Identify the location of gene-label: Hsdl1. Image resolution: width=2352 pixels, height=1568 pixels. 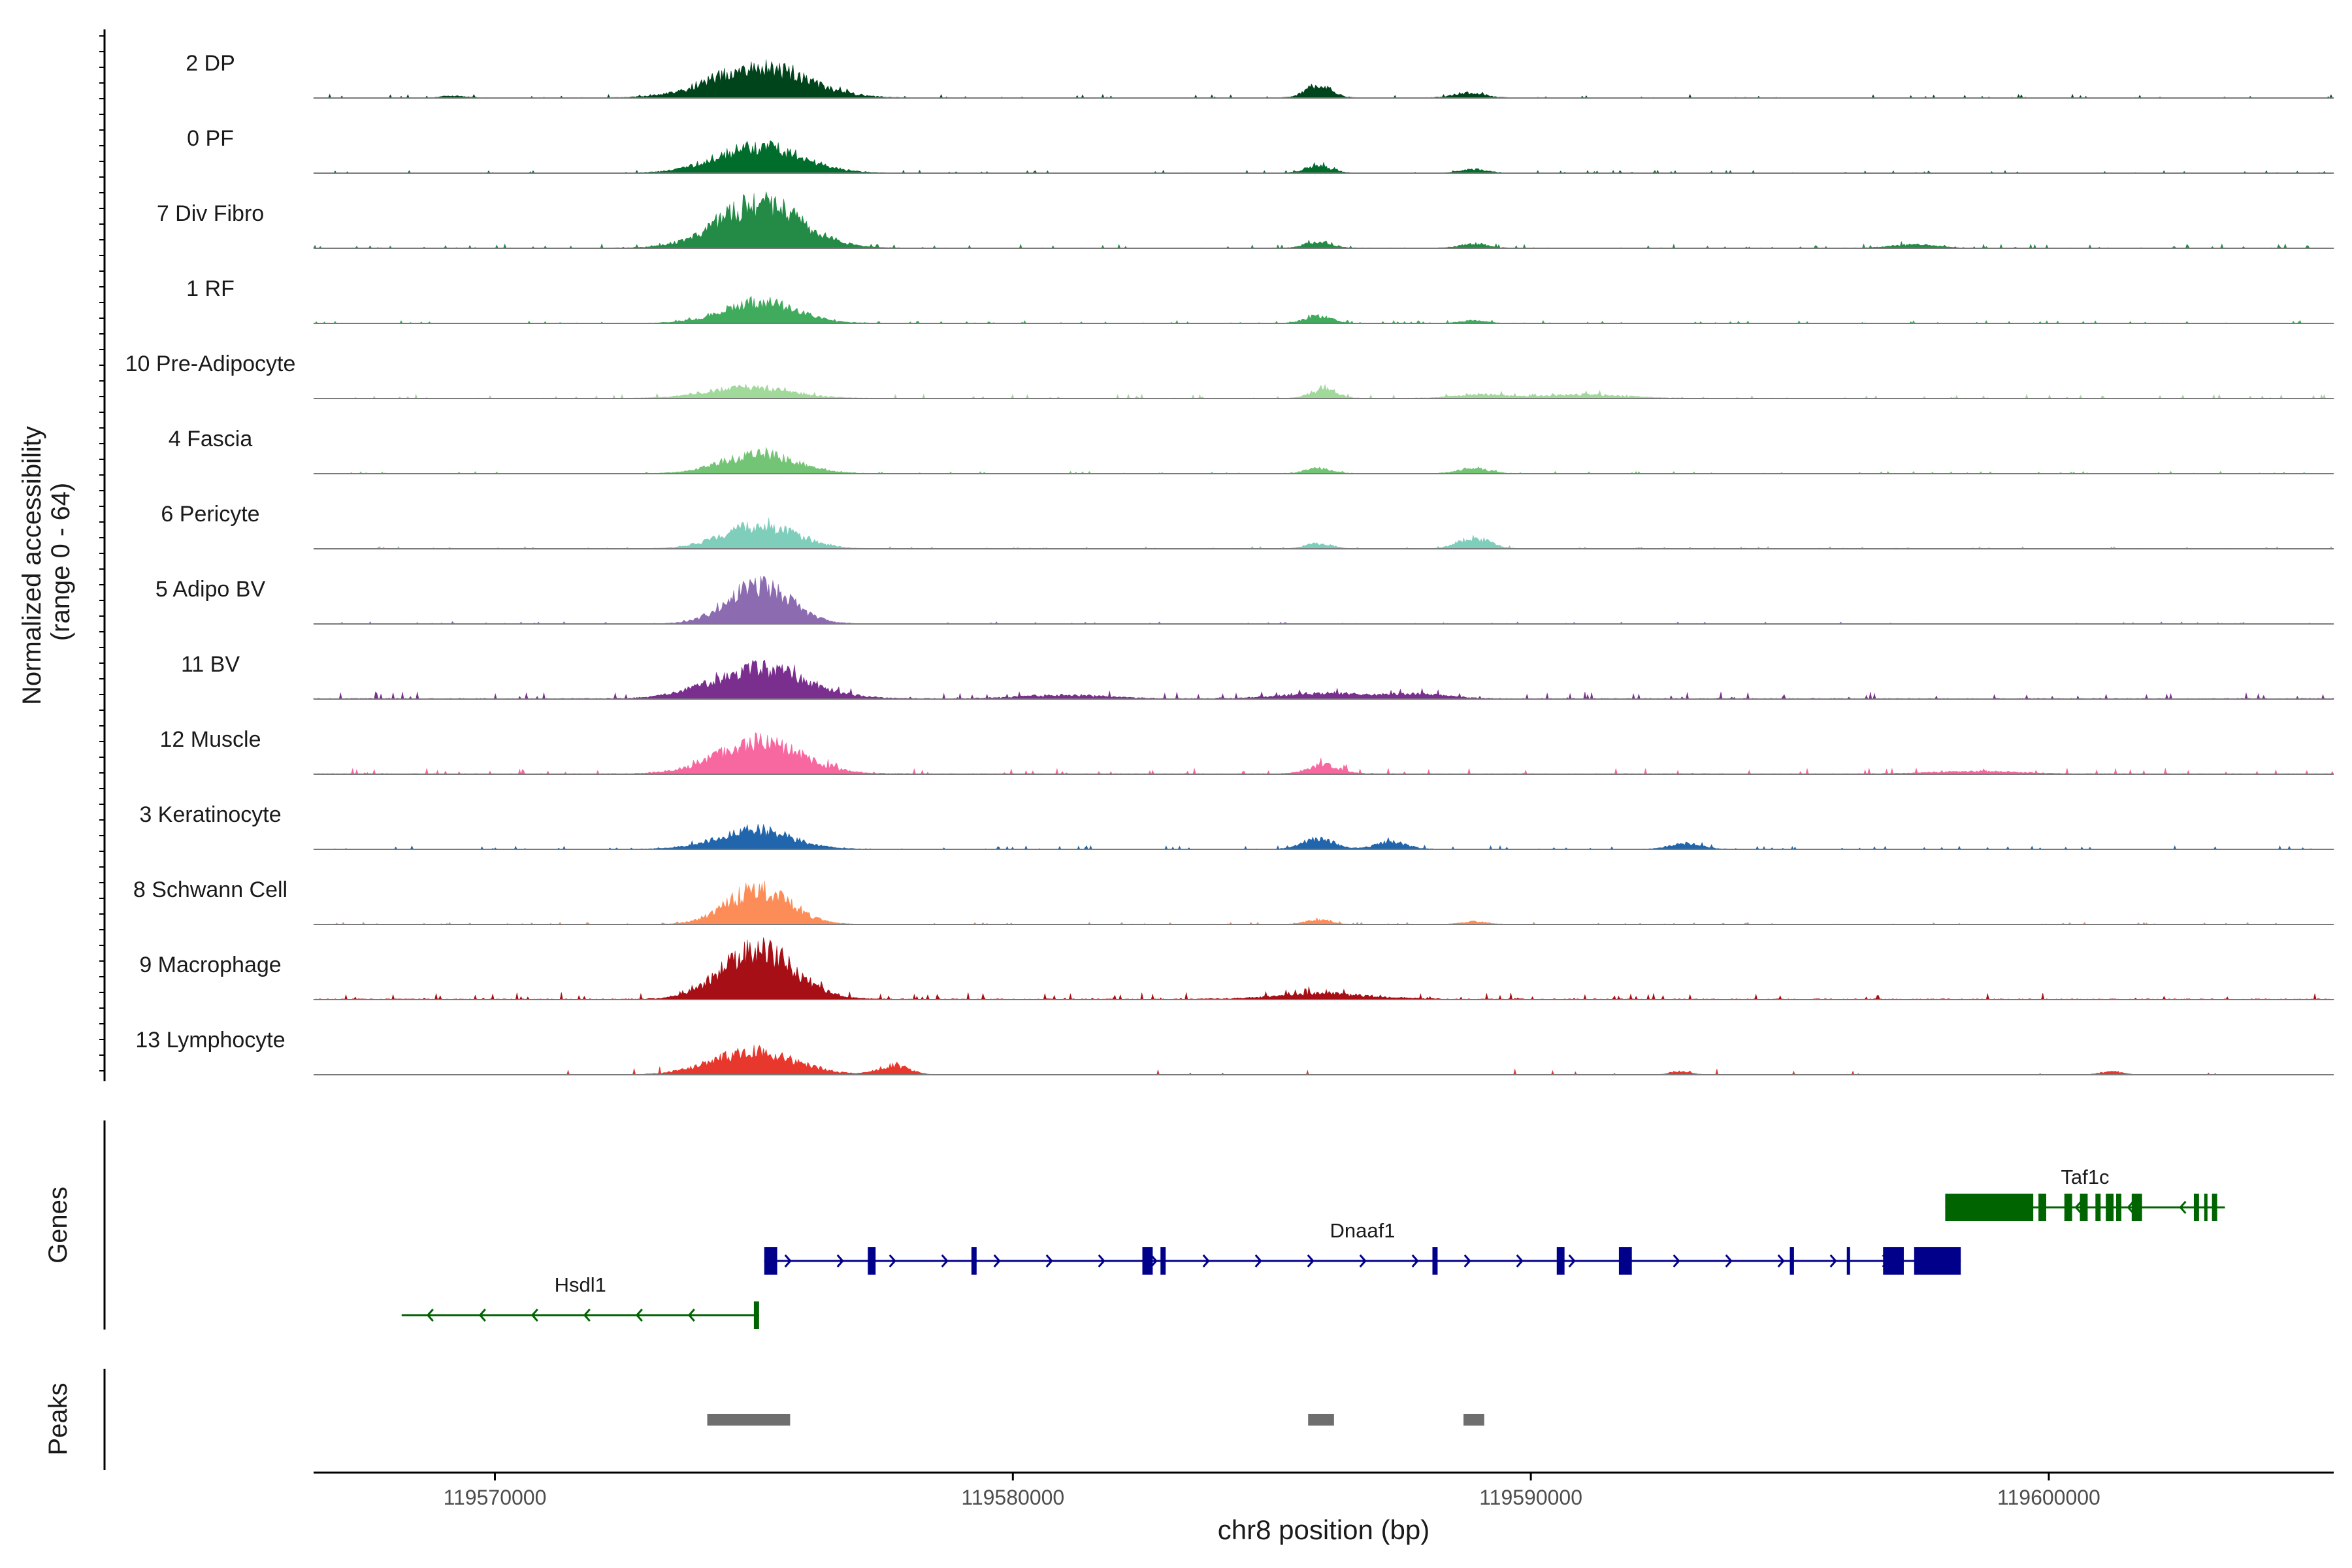
(580, 1284).